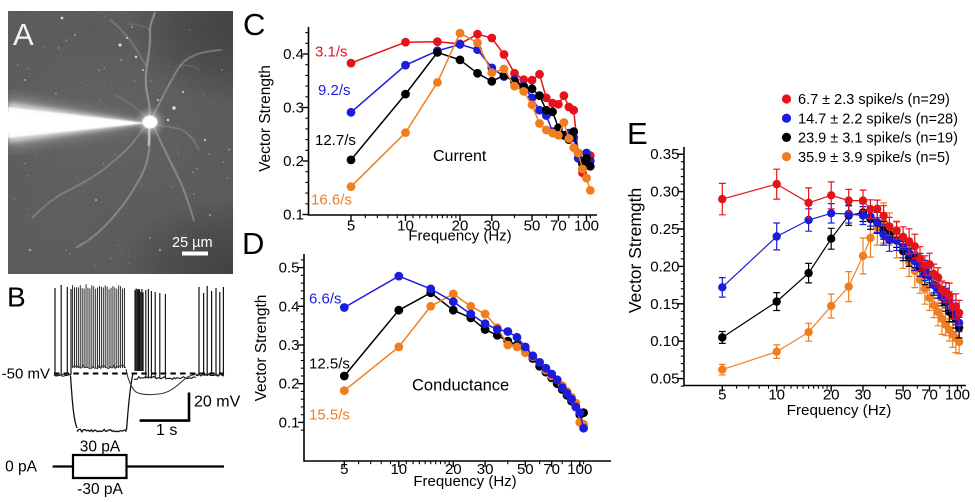  What do you see at coordinates (16, 297) in the screenshot?
I see `svg-text: B` at bounding box center [16, 297].